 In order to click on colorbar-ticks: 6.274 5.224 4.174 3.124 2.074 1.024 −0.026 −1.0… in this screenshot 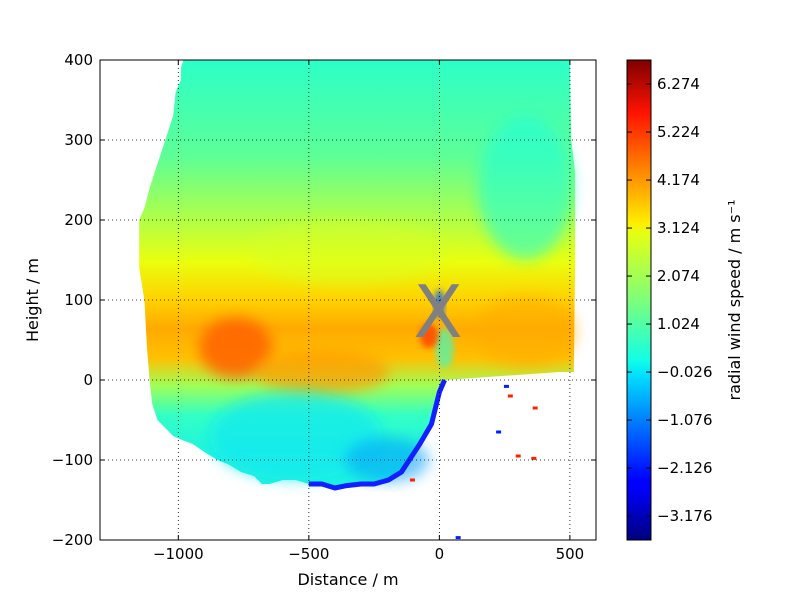, I will do `click(670, 300)`.